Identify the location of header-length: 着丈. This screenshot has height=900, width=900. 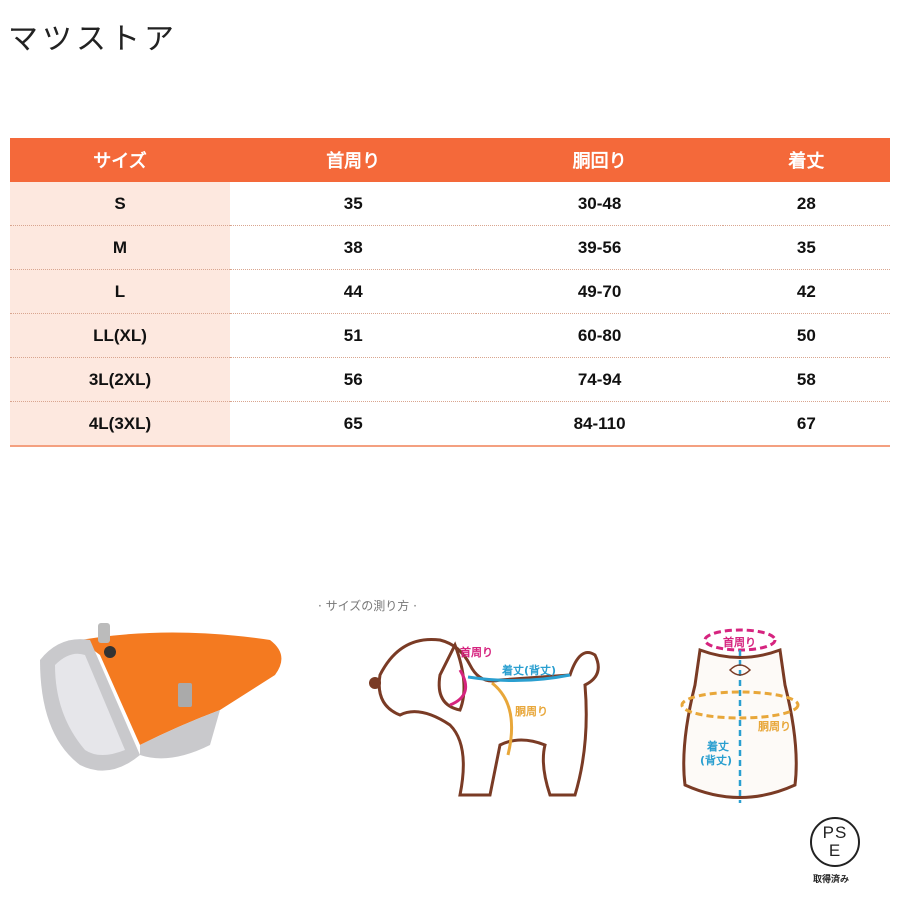
(806, 160).